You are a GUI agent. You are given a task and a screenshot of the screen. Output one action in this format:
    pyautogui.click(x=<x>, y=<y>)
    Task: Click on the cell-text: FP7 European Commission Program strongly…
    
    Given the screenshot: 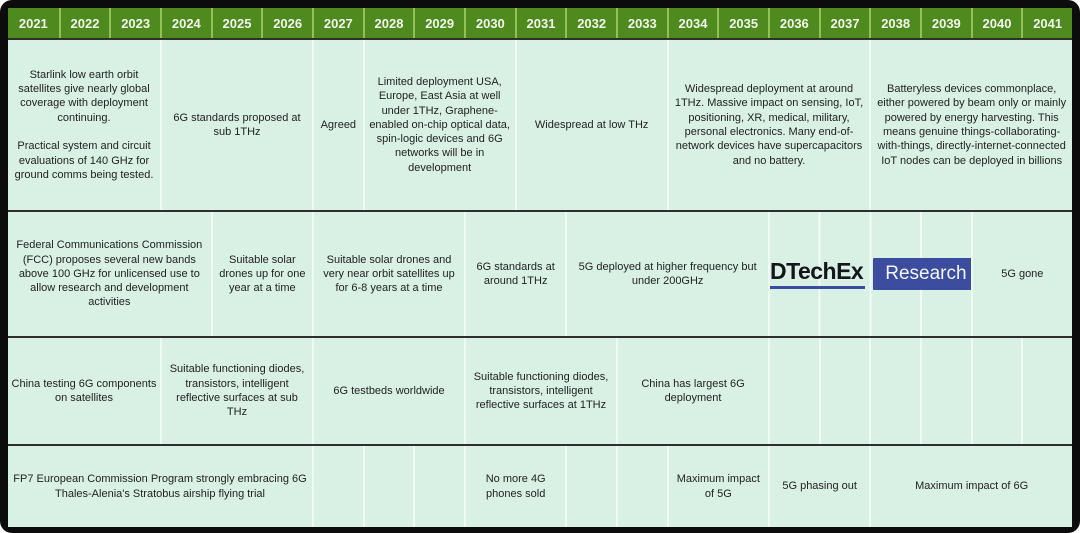 What is the action you would take?
    pyautogui.click(x=160, y=486)
    